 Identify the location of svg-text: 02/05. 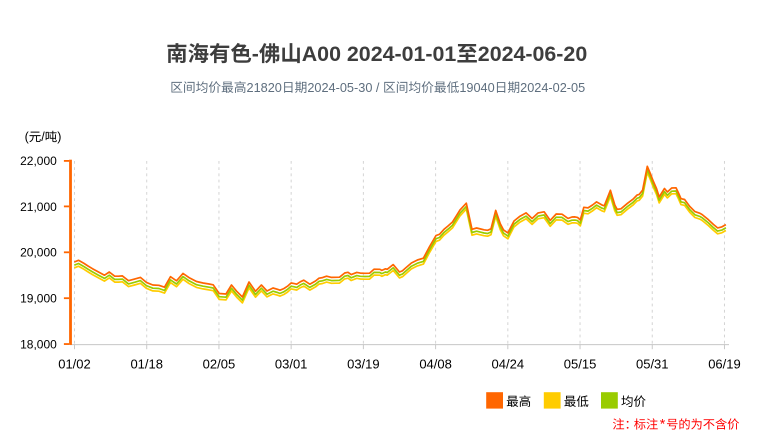
(219, 364).